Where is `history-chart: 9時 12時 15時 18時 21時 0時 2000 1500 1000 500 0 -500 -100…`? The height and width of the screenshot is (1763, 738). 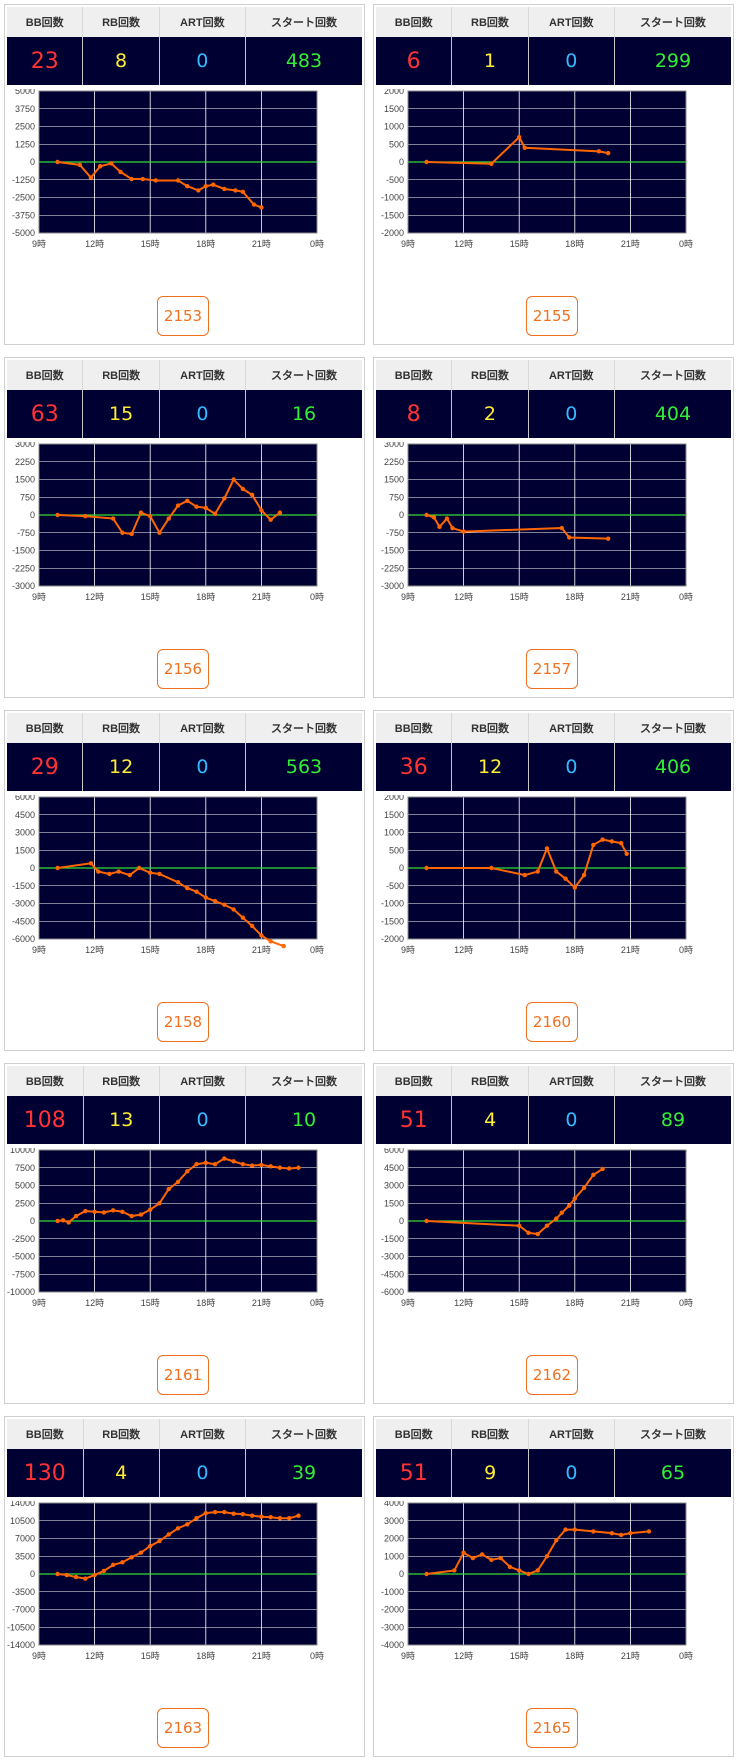
history-chart: 9時 12時 15時 18時 21時 0時 2000 1500 1000 500 0 -500 -100… is located at coordinates (537, 169).